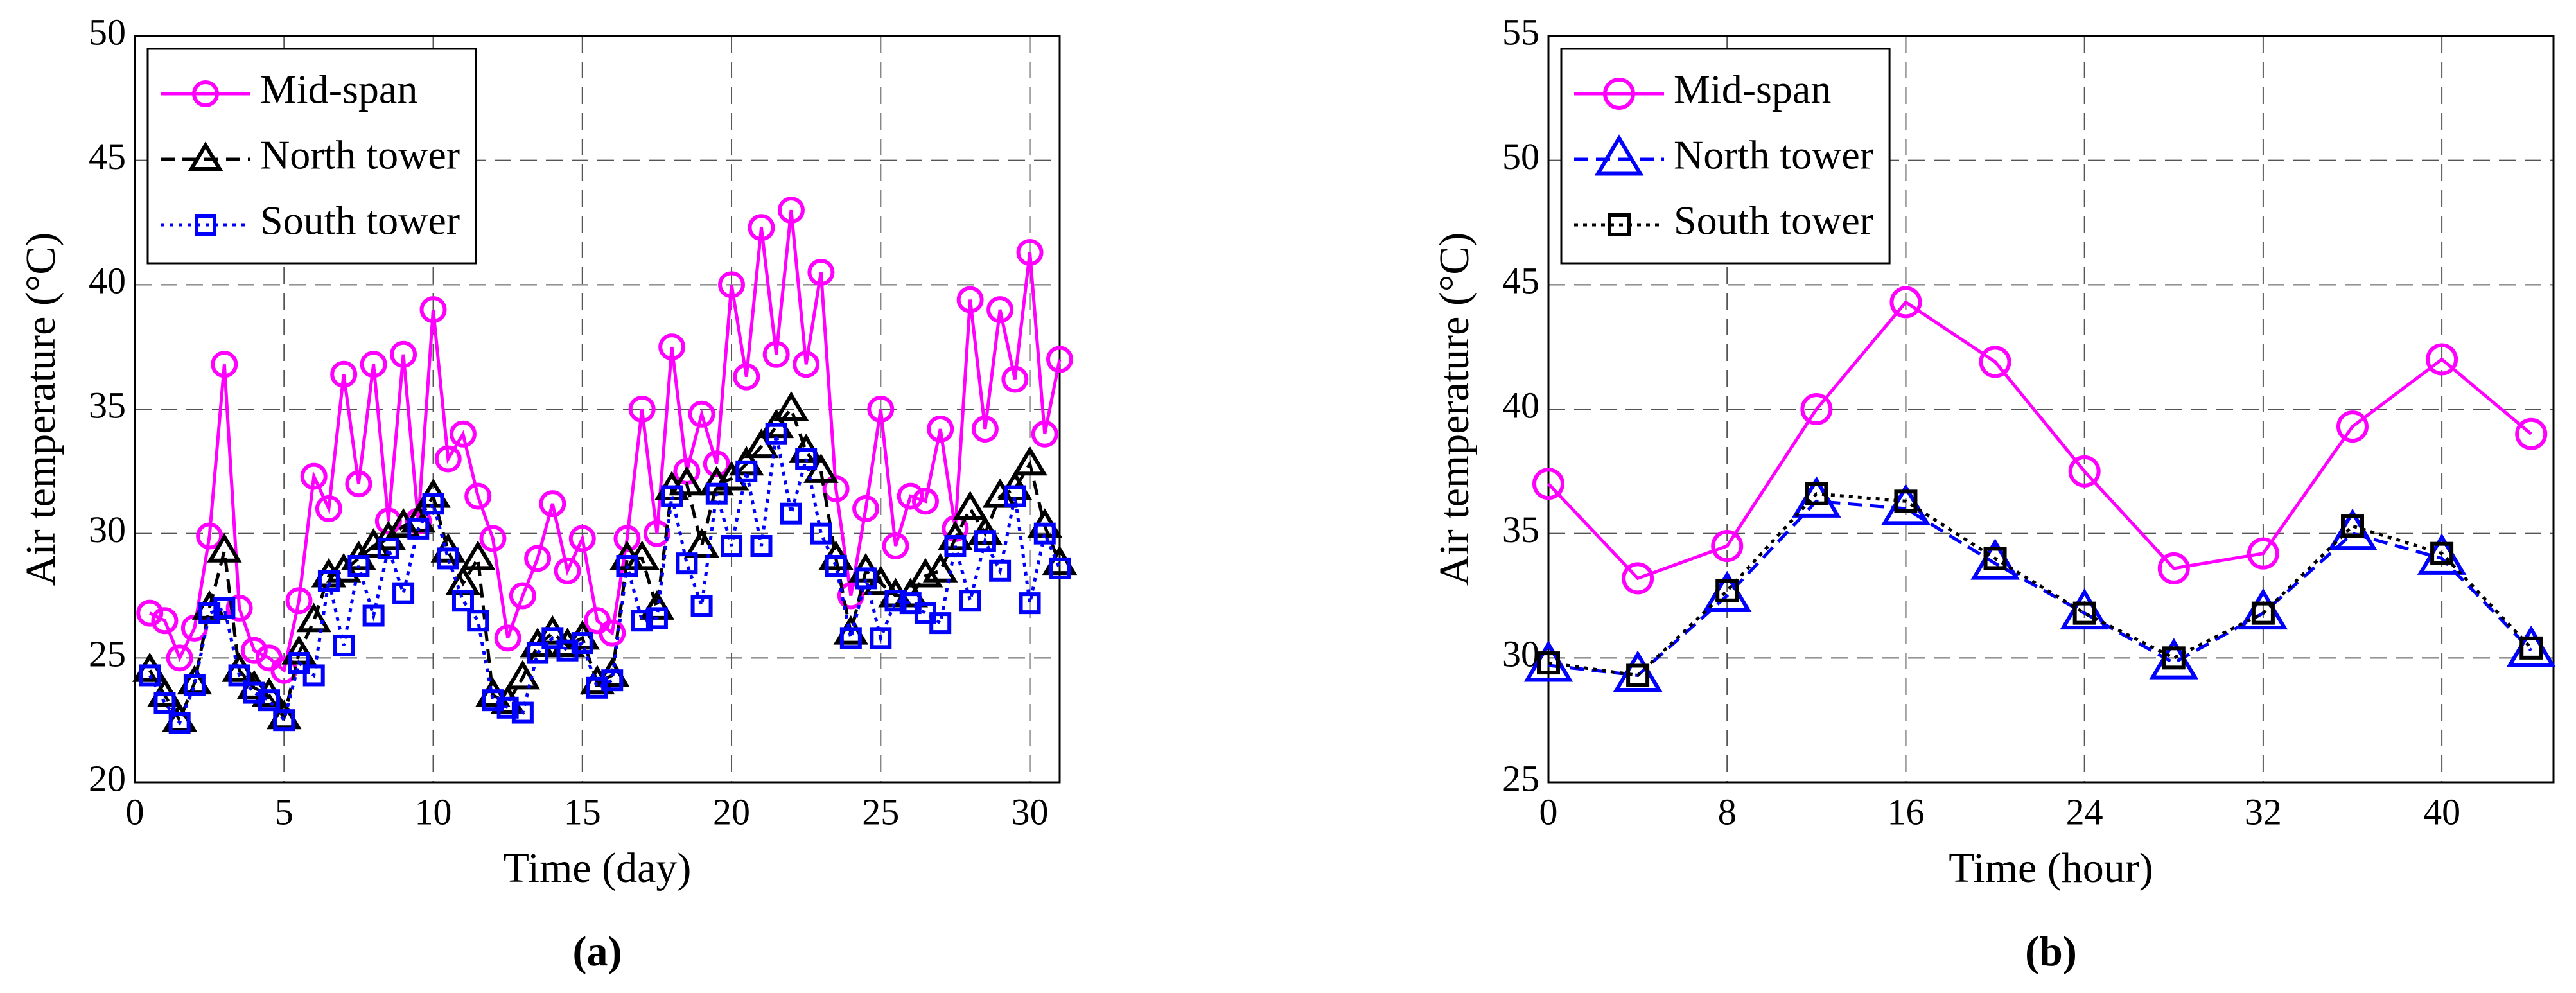 This screenshot has width=2576, height=993. I want to click on x-tick-label: 25, so click(880, 812).